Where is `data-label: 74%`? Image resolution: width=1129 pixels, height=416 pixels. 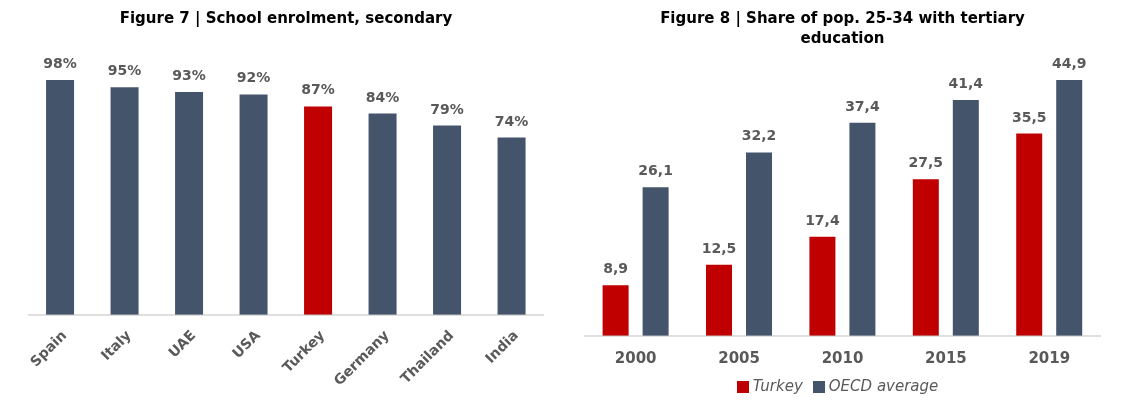 data-label: 74% is located at coordinates (511, 120).